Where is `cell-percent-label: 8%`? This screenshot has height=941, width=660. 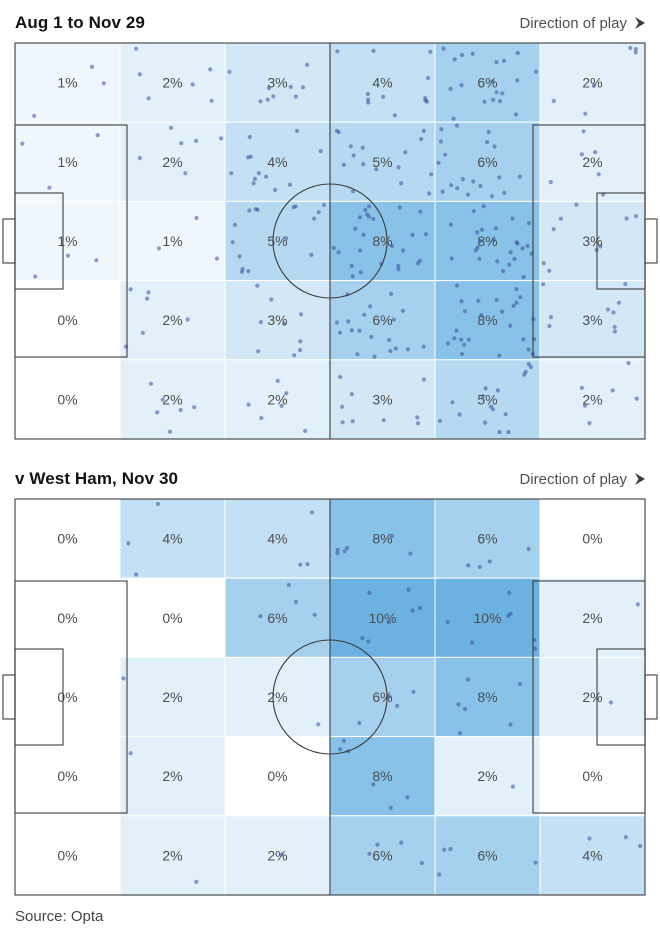
cell-percent-label: 8% is located at coordinates (382, 776).